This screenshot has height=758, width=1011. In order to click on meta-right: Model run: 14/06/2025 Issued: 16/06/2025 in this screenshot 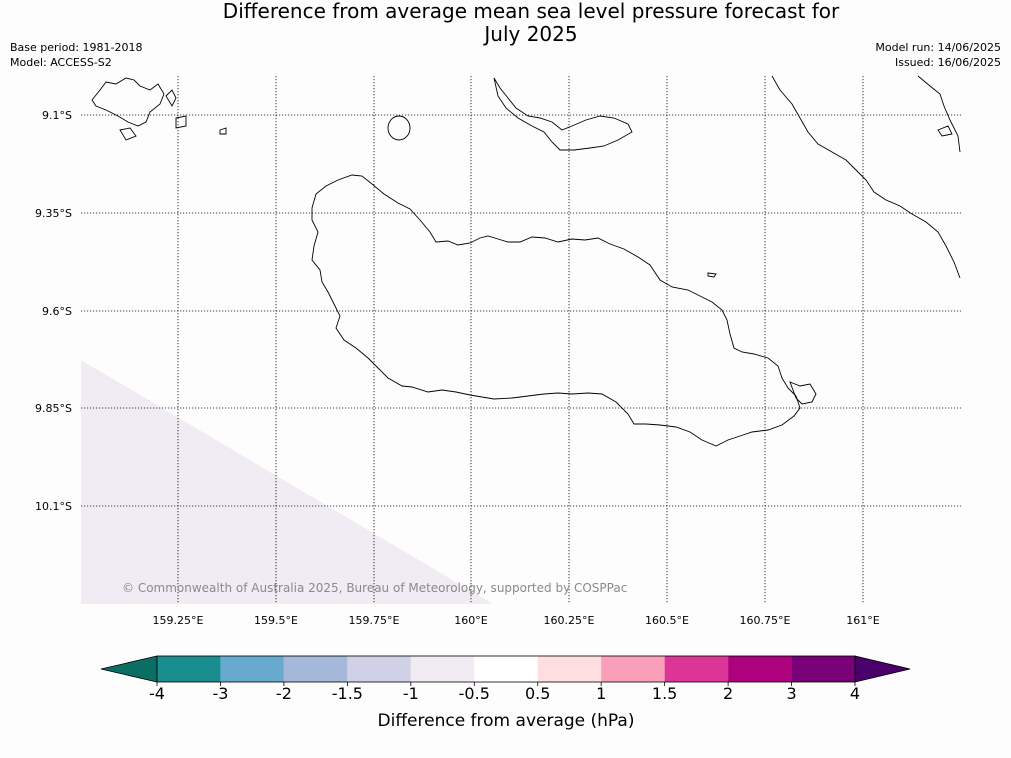, I will do `click(938, 55)`.